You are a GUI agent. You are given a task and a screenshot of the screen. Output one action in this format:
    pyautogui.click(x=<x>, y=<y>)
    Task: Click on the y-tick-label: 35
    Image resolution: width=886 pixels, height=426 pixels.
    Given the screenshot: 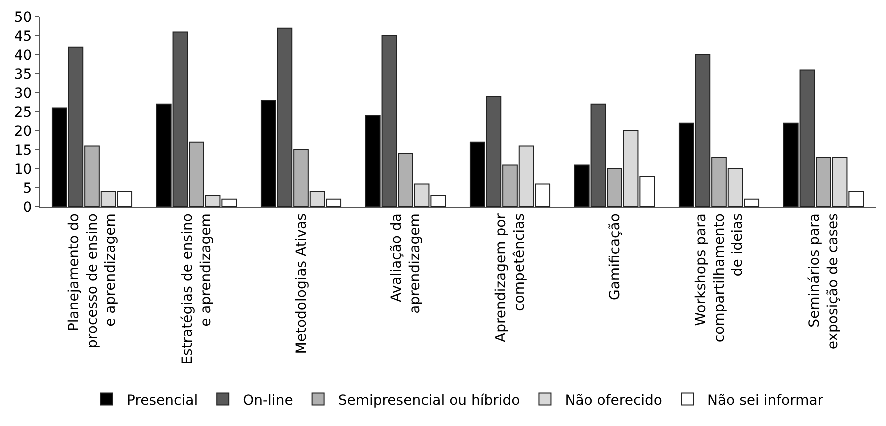 What is the action you would take?
    pyautogui.click(x=23, y=74)
    